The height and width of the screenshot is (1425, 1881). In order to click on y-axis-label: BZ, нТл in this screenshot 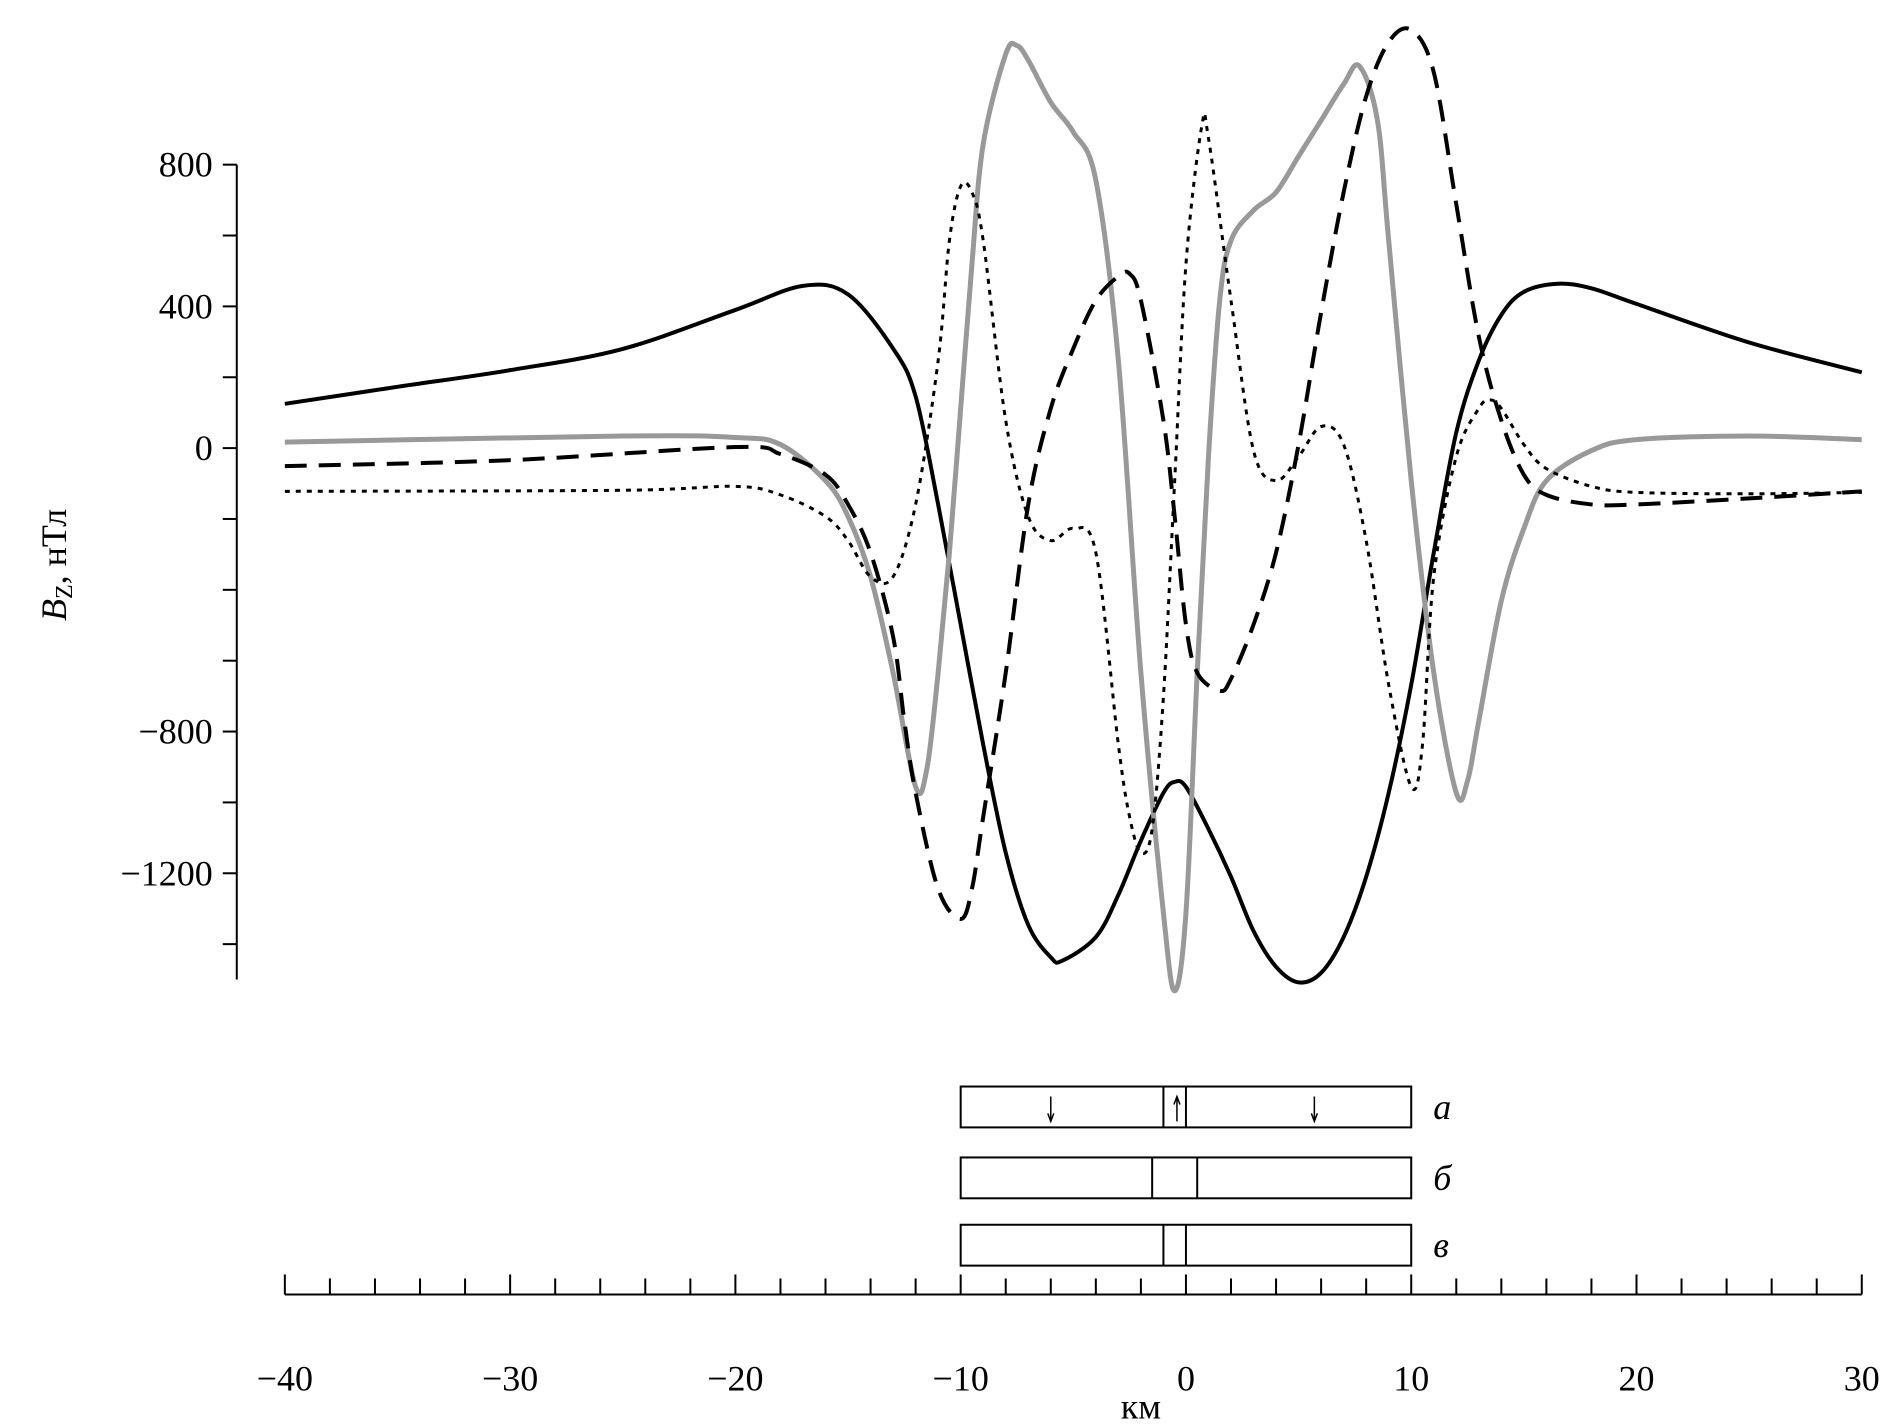, I will do `click(56, 565)`.